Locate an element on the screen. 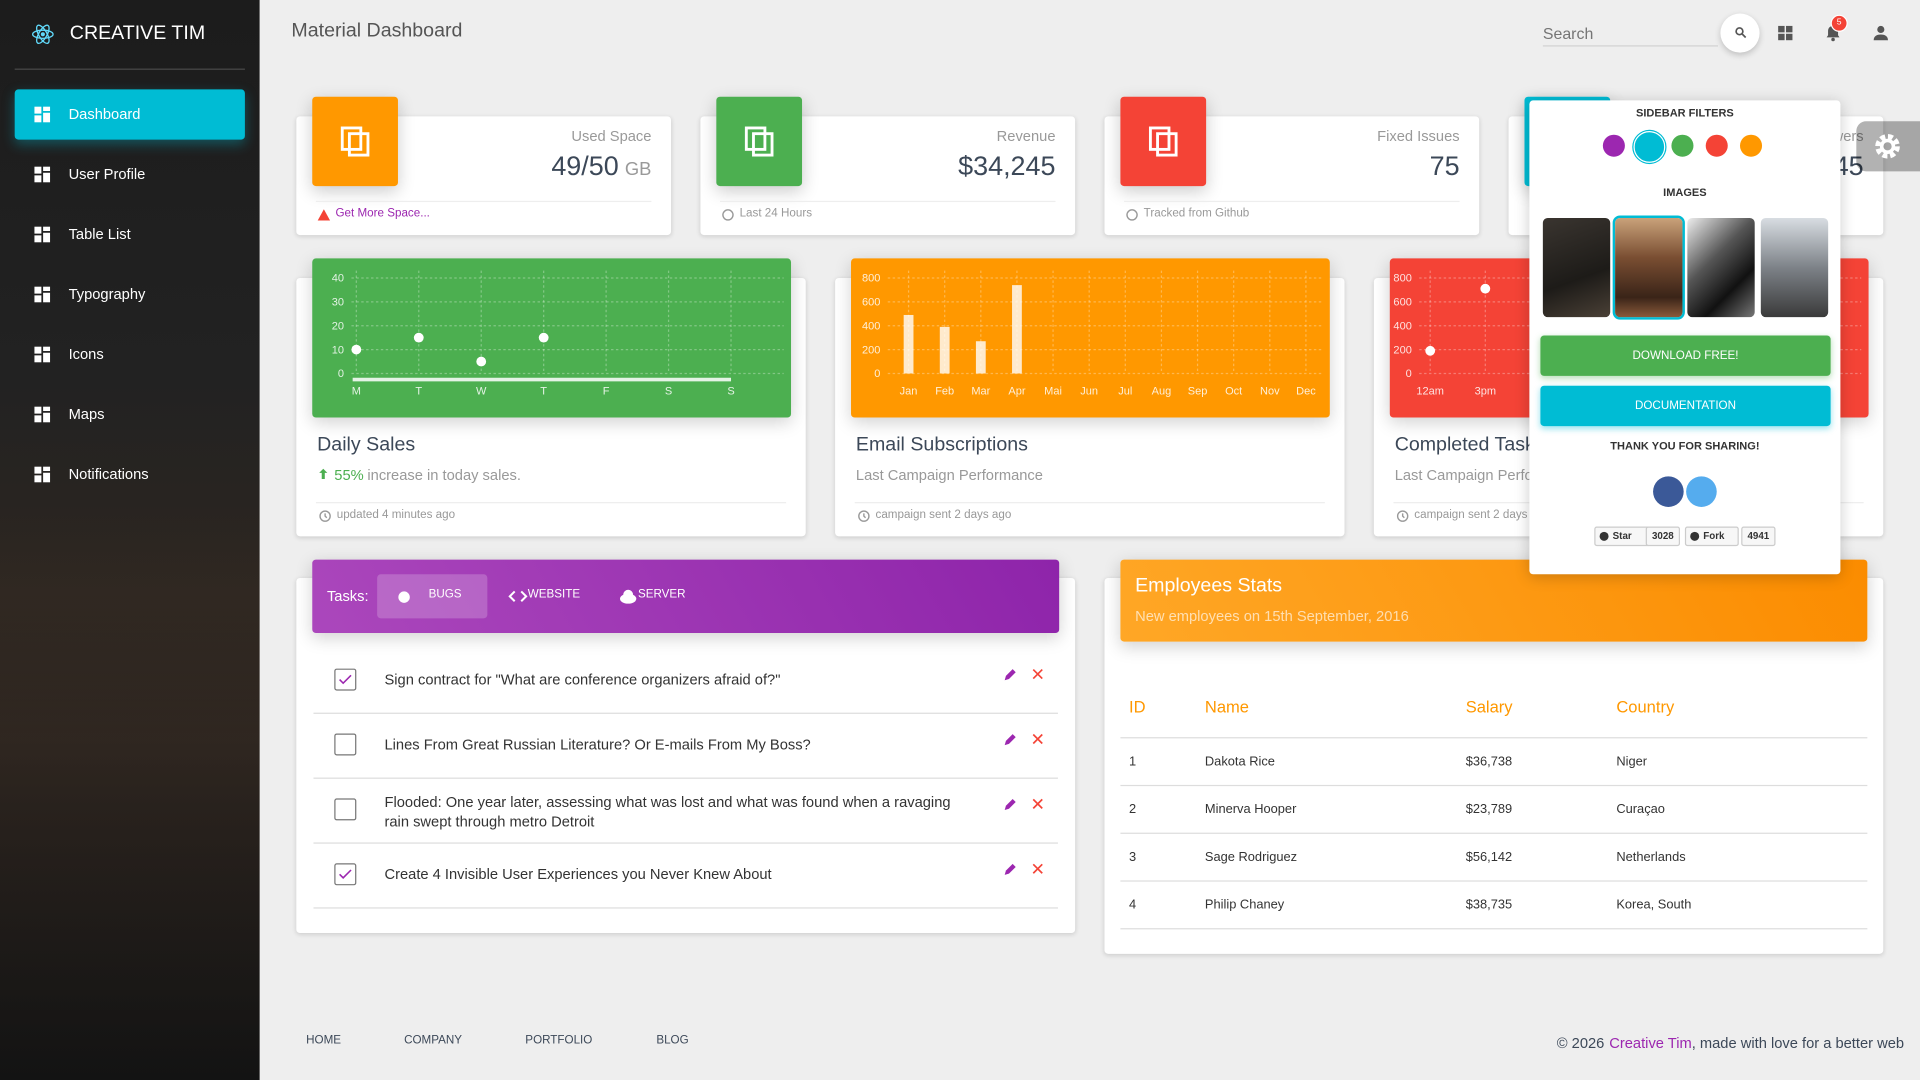 The height and width of the screenshot is (1080, 1920). github-fork: Fork is located at coordinates (1711, 536).